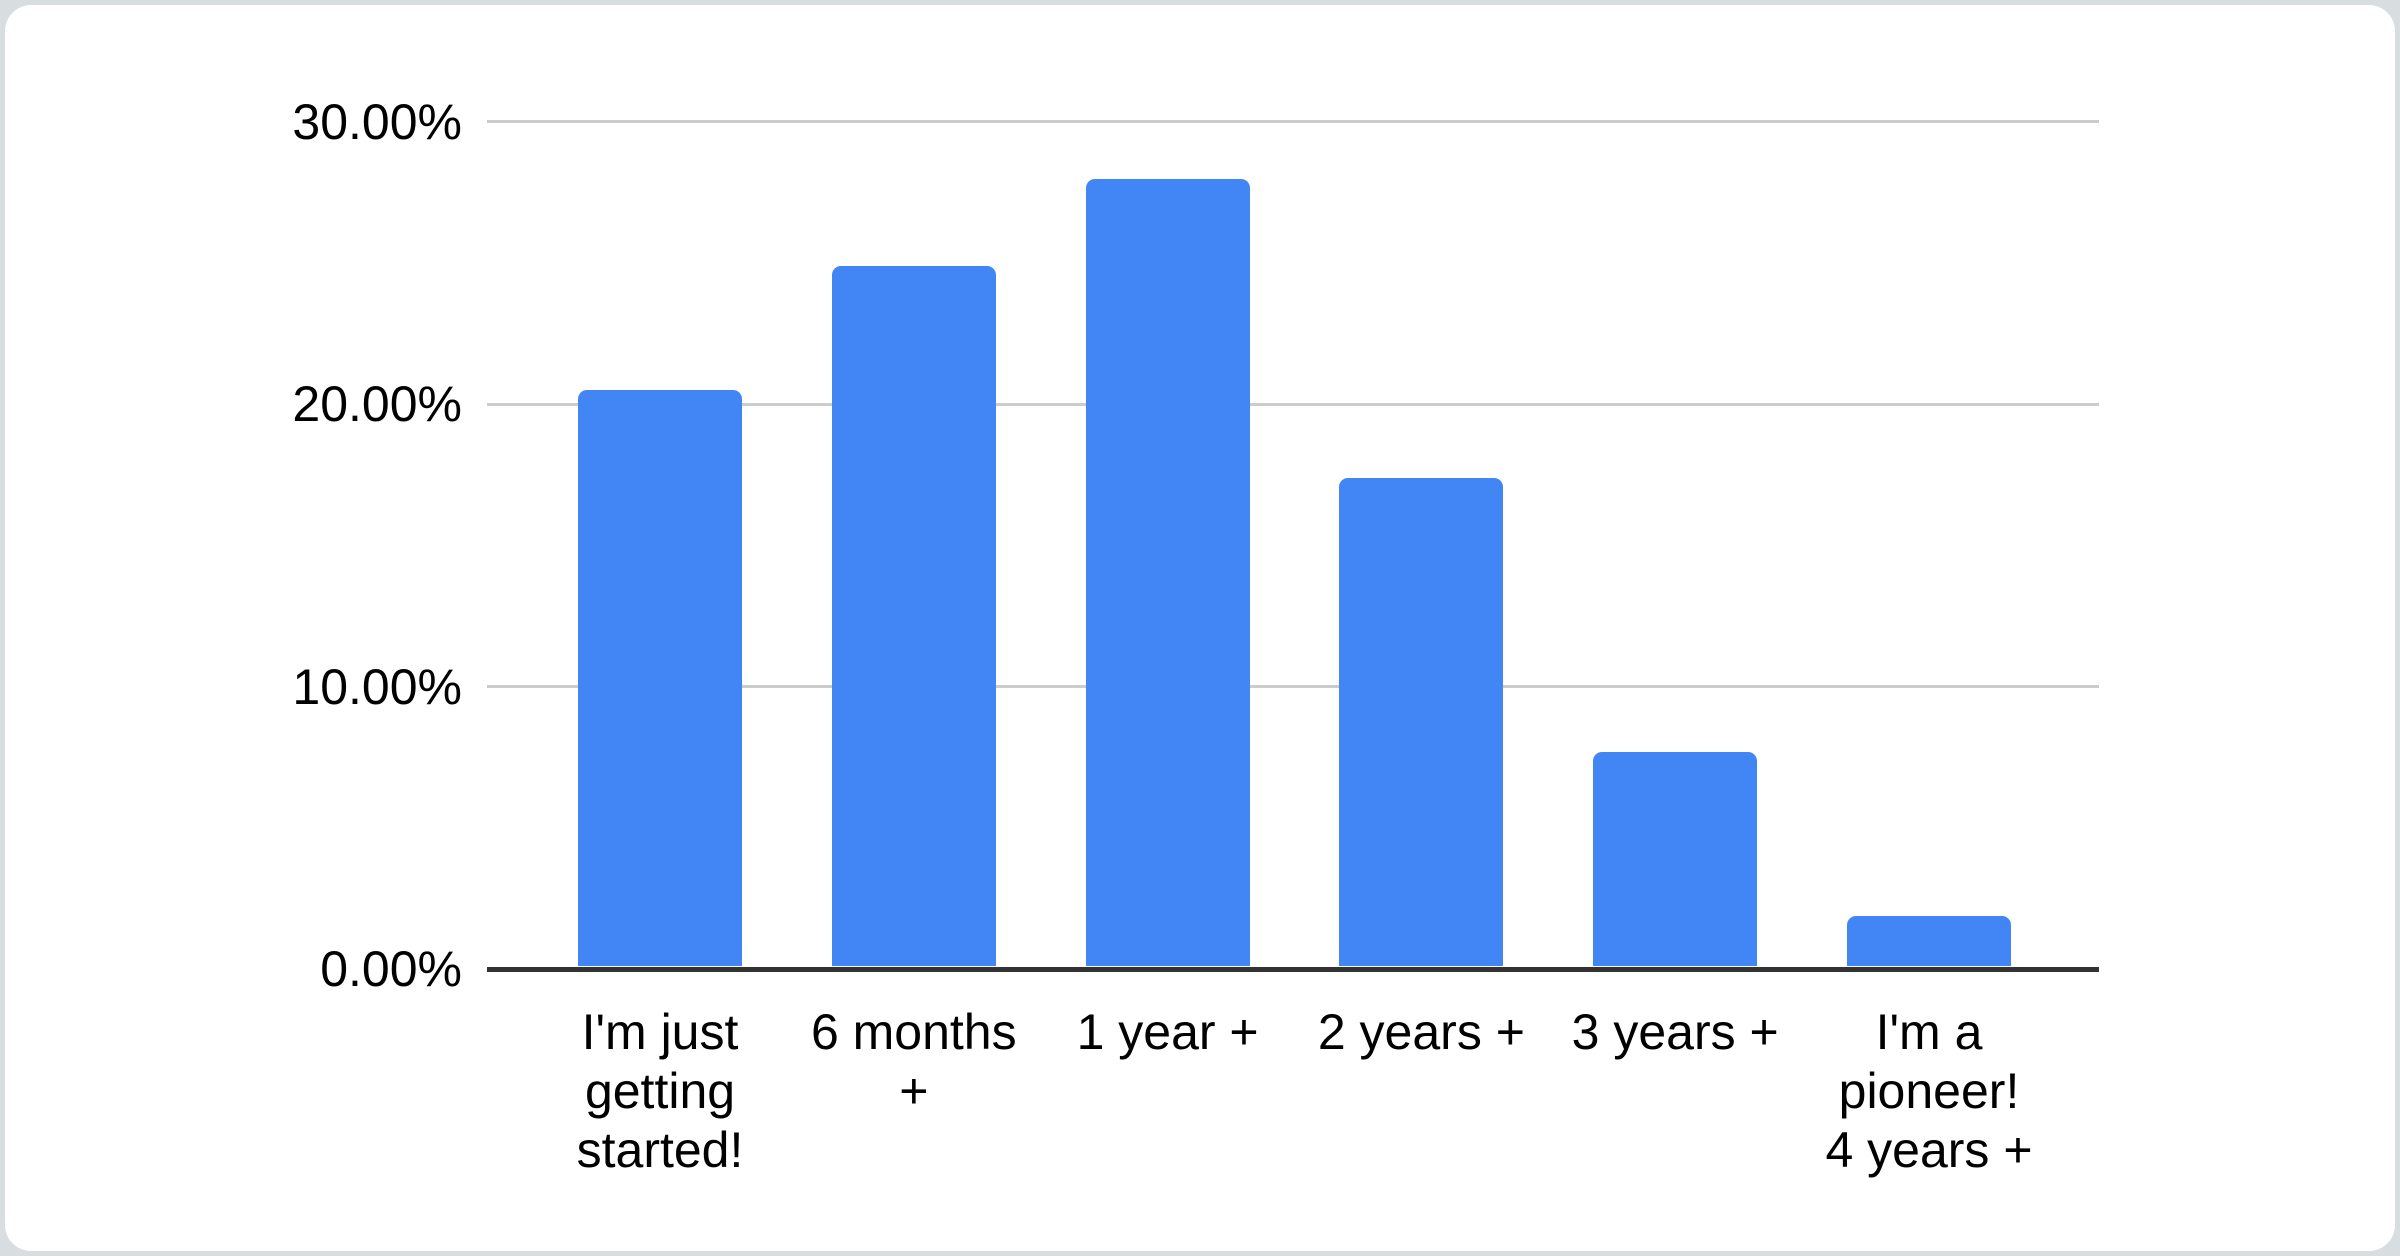 This screenshot has width=2400, height=1256. Describe the element at coordinates (1675, 859) in the screenshot. I see `bar-3-years` at that location.